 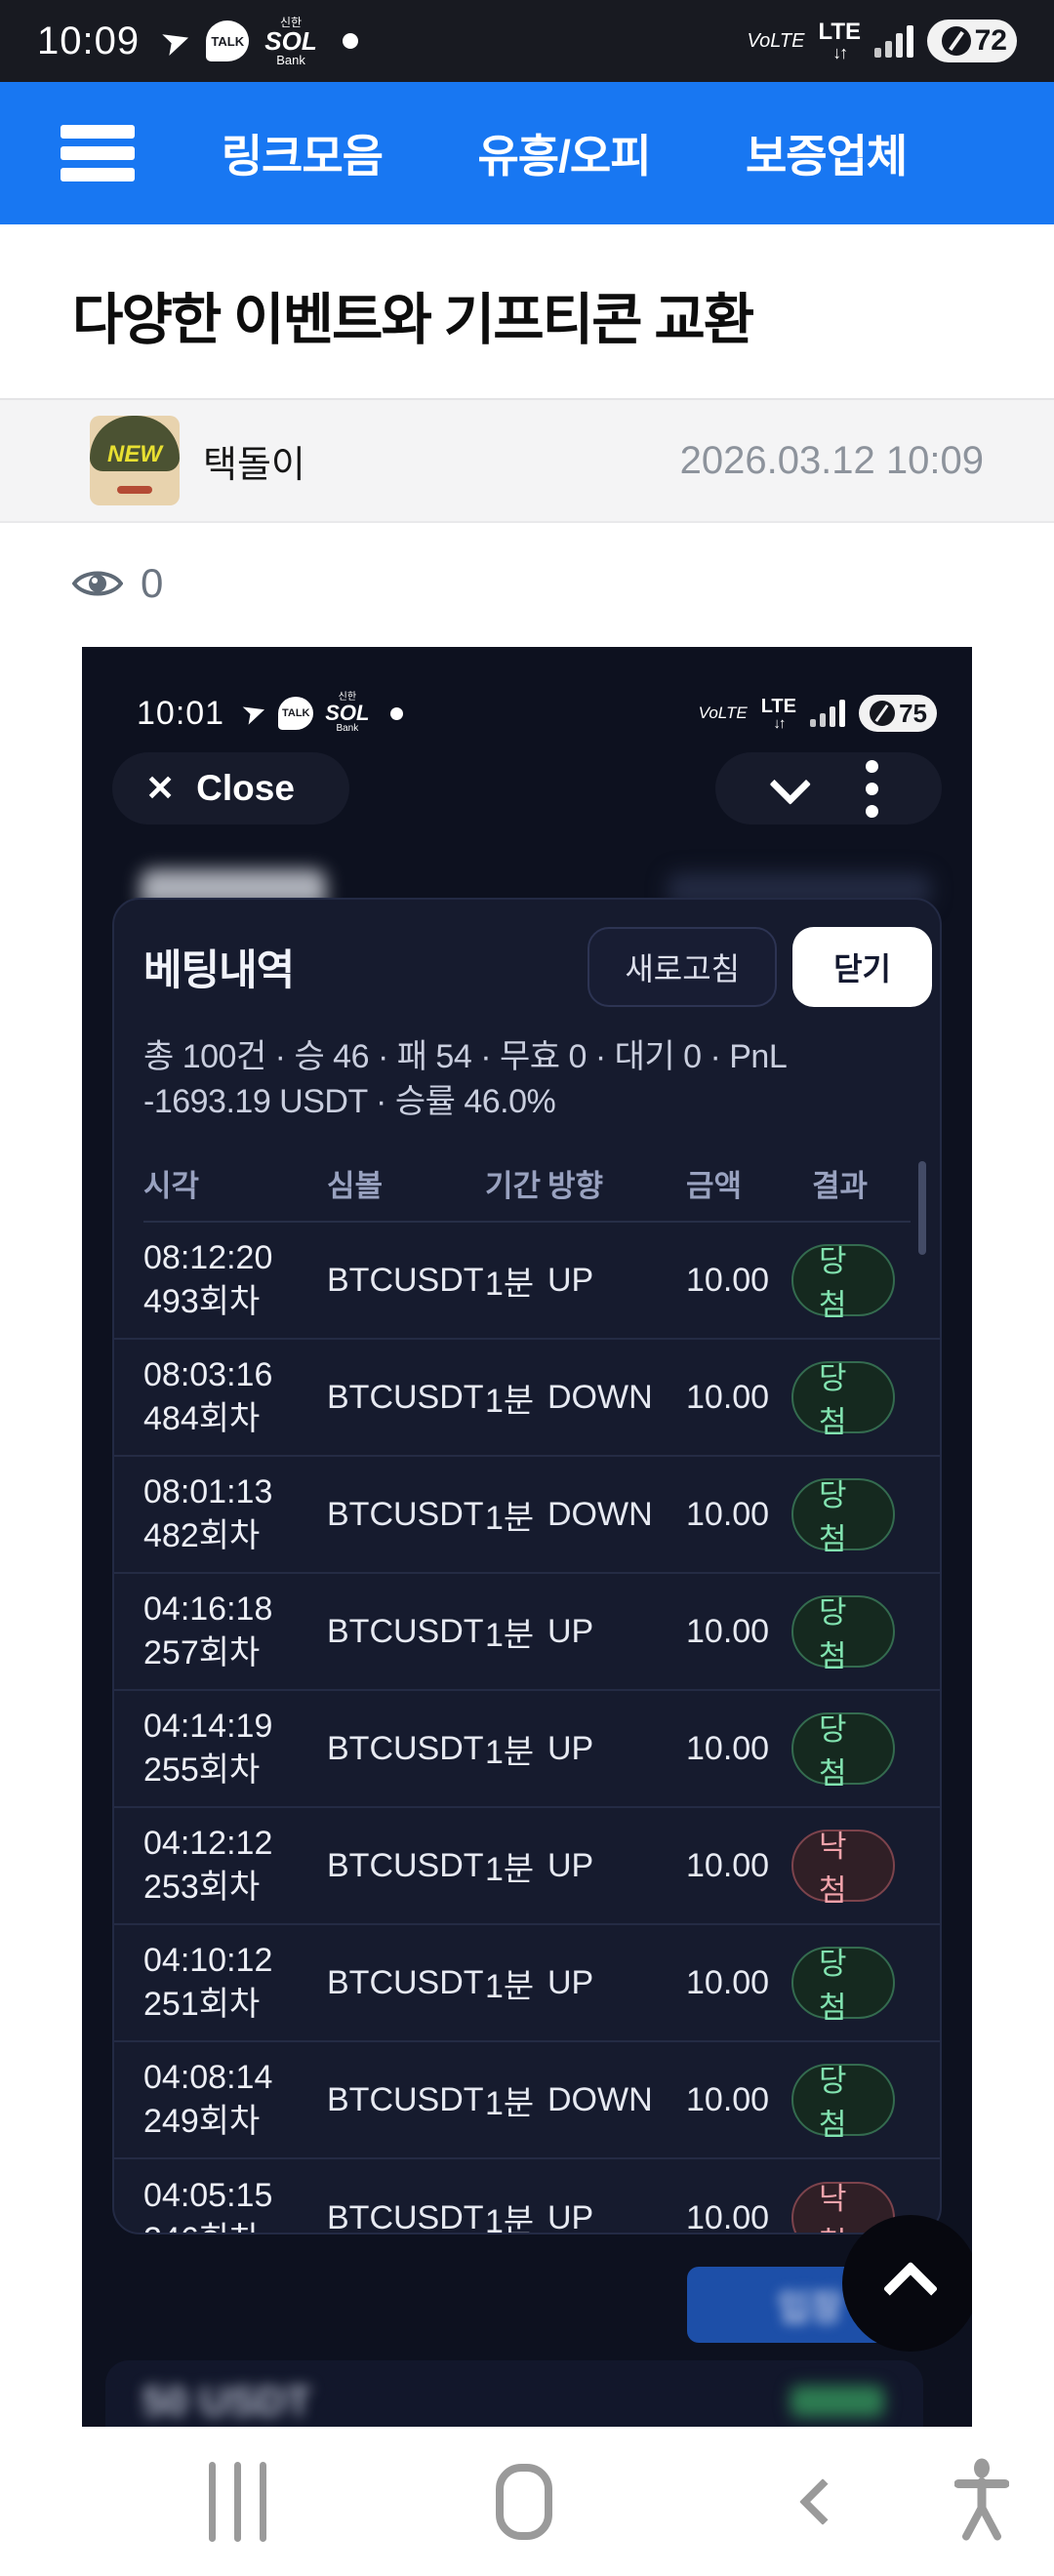 I want to click on nav-item-guarantee: 보증업체, so click(x=826, y=156).